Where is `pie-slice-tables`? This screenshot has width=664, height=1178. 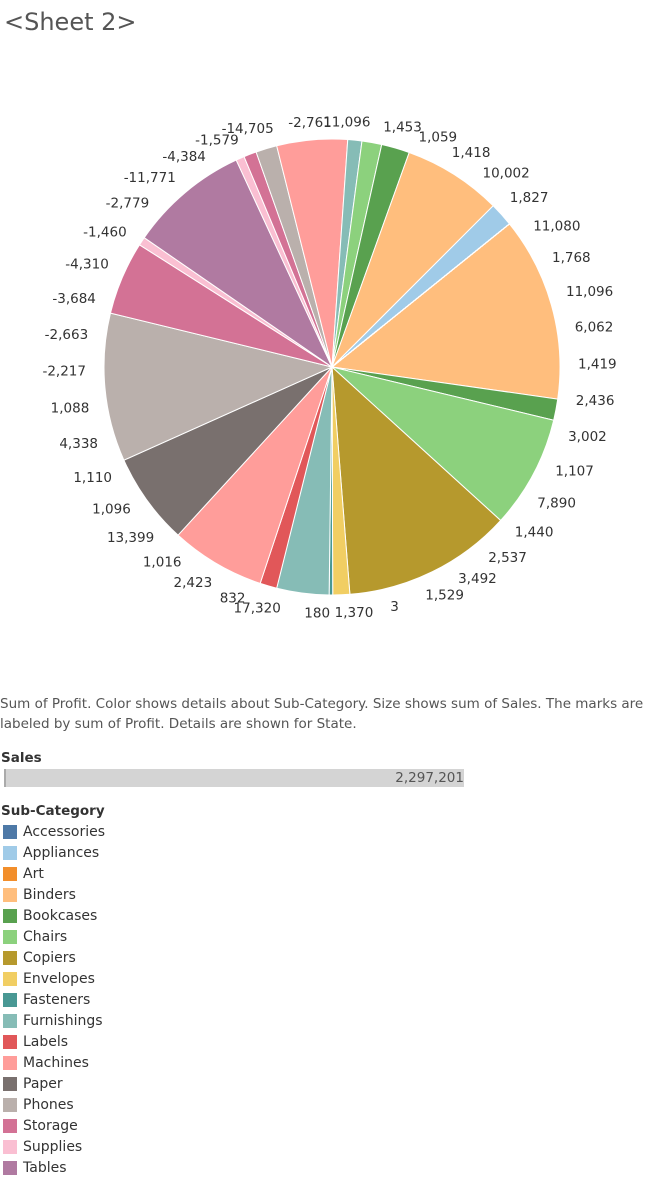
pie-slice-tables is located at coordinates (238, 264).